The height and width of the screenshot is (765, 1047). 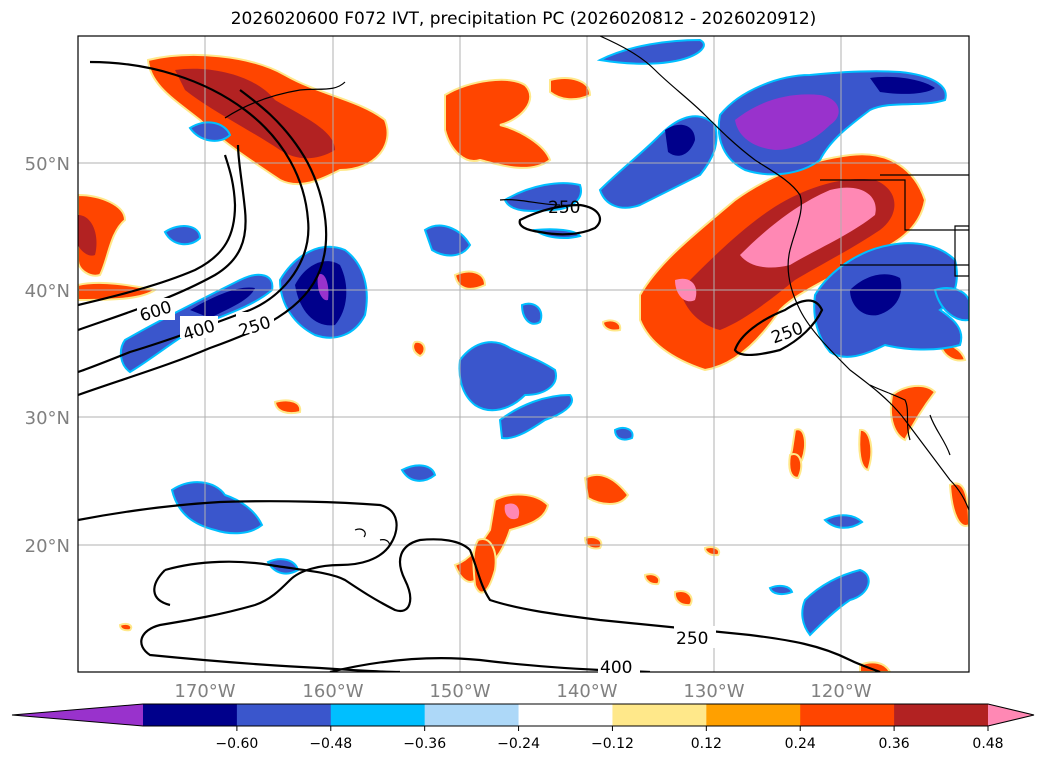 I want to click on lon-label-170w: 170°W, so click(x=204, y=691).